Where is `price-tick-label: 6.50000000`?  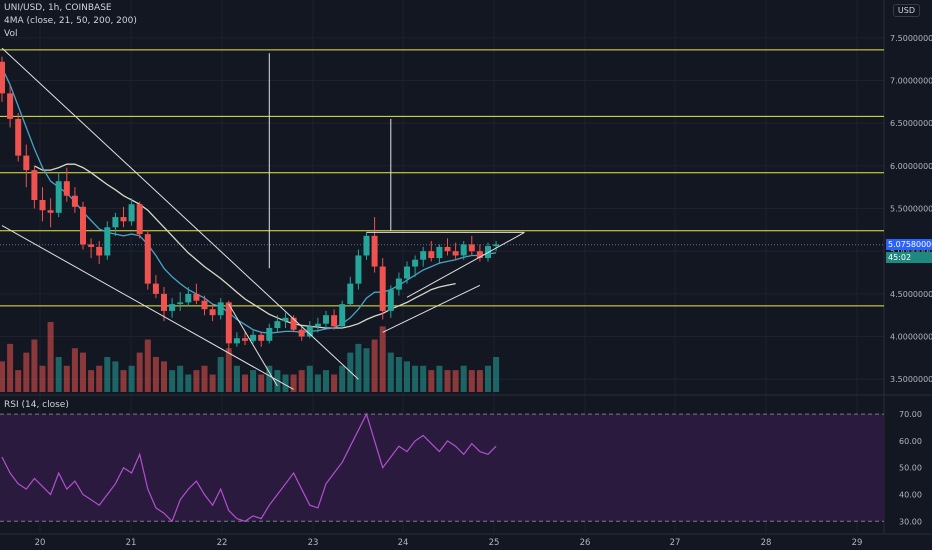
price-tick-label: 6.50000000 is located at coordinates (911, 123).